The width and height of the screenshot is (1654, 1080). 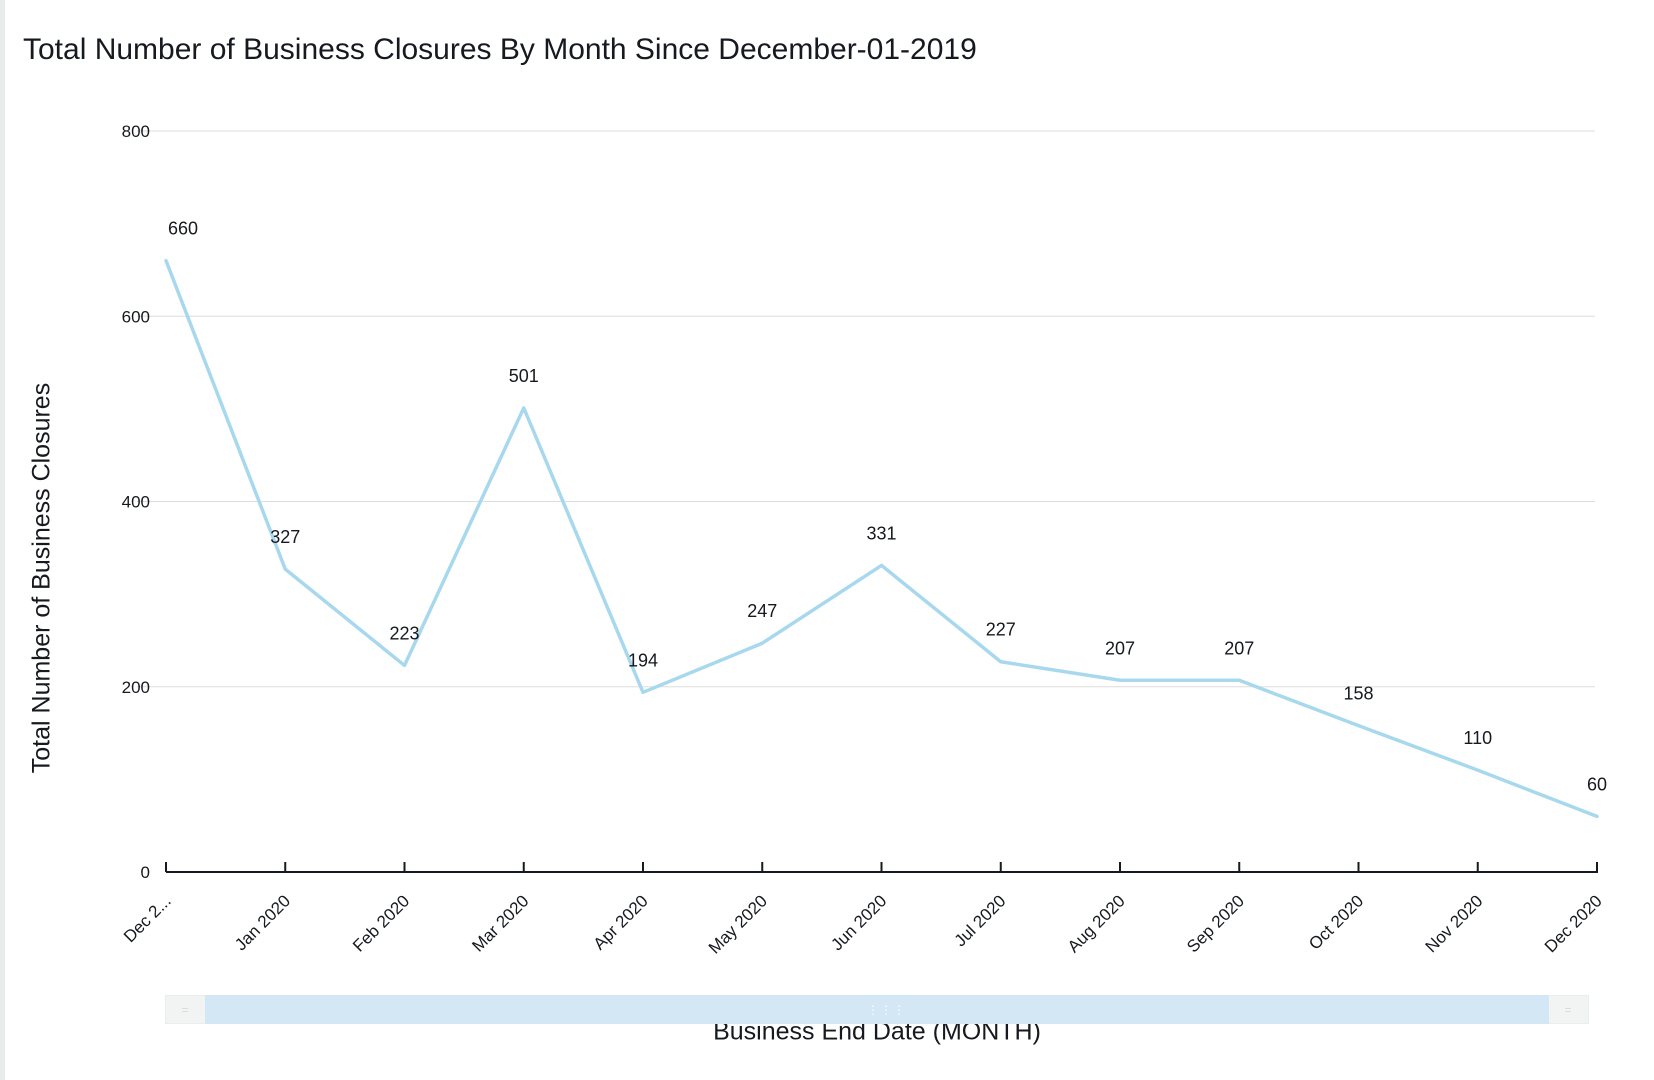 I want to click on data-label: 194, so click(x=643, y=660).